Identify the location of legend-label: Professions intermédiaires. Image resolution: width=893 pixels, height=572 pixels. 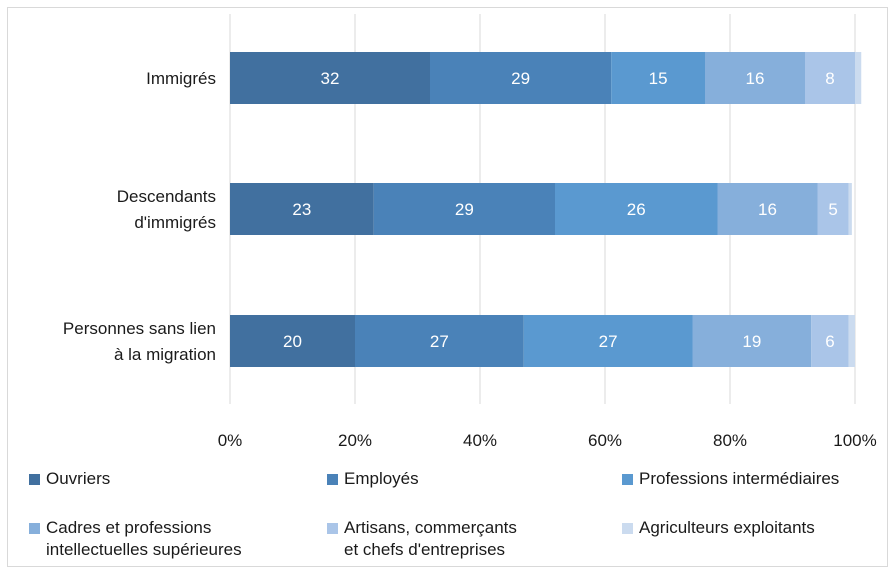
(739, 478).